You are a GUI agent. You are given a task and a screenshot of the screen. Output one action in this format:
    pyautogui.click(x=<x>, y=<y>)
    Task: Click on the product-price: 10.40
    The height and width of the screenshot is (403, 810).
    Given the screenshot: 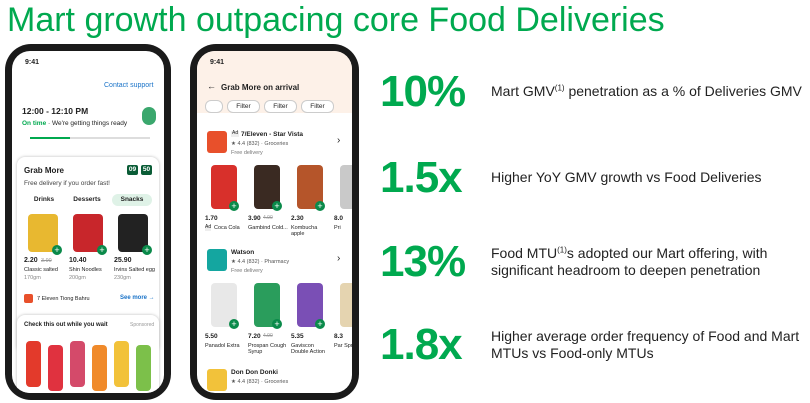 What is the action you would take?
    pyautogui.click(x=78, y=260)
    